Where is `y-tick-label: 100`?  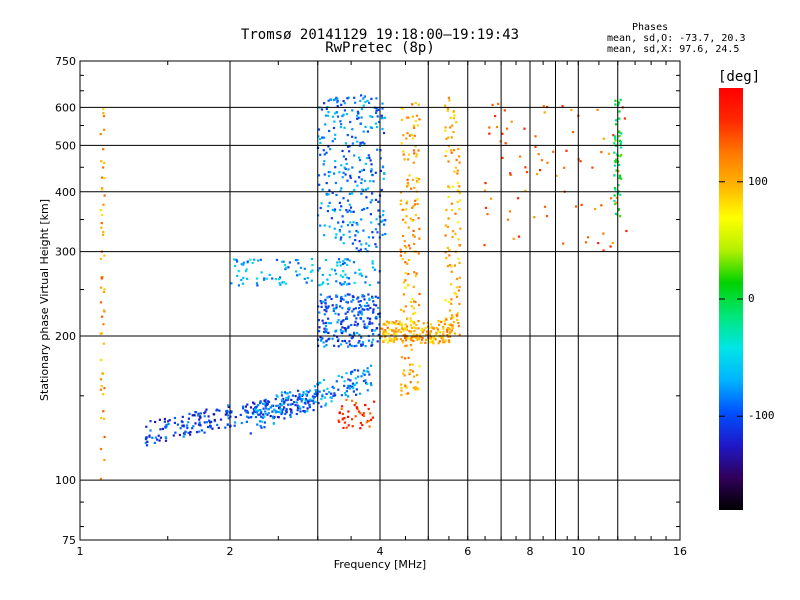
y-tick-label: 100 is located at coordinates (65, 480).